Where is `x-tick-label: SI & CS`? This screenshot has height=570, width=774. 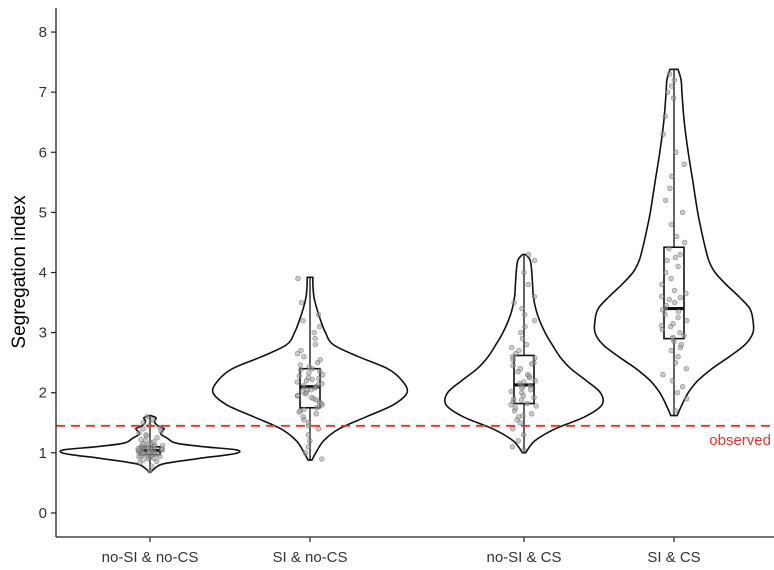
x-tick-label: SI & CS is located at coordinates (673, 557).